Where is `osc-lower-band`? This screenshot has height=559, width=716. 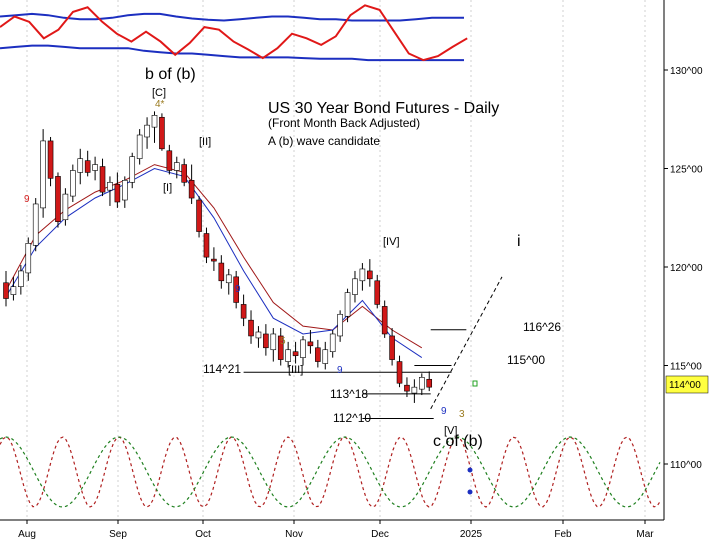
osc-lower-band is located at coordinates (232, 53).